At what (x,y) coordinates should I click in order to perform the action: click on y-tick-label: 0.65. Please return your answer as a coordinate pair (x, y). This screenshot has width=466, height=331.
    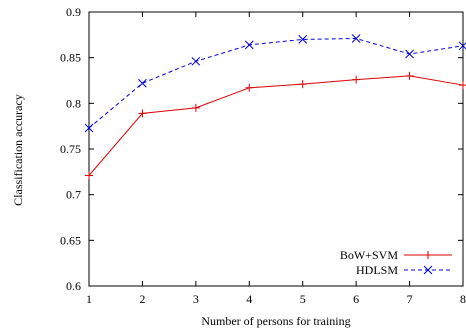
    Looking at the image, I should click on (70, 240).